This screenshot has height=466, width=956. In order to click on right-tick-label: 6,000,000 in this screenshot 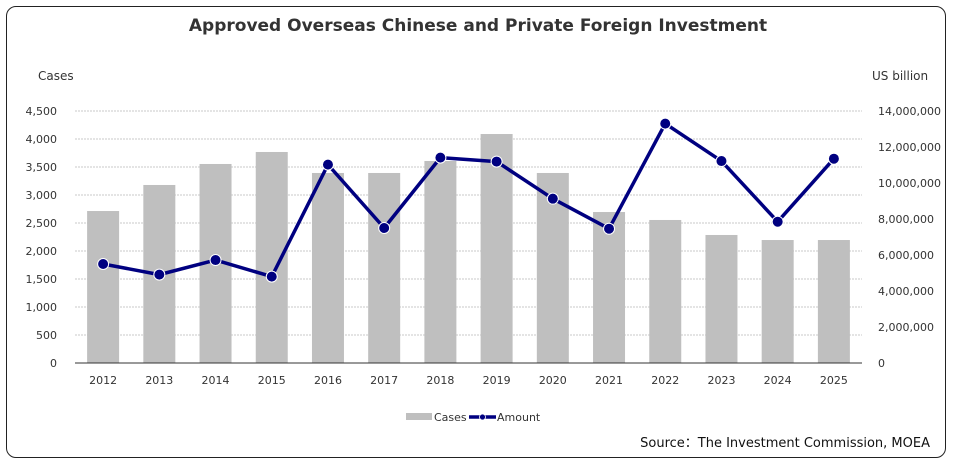, I will do `click(906, 255)`.